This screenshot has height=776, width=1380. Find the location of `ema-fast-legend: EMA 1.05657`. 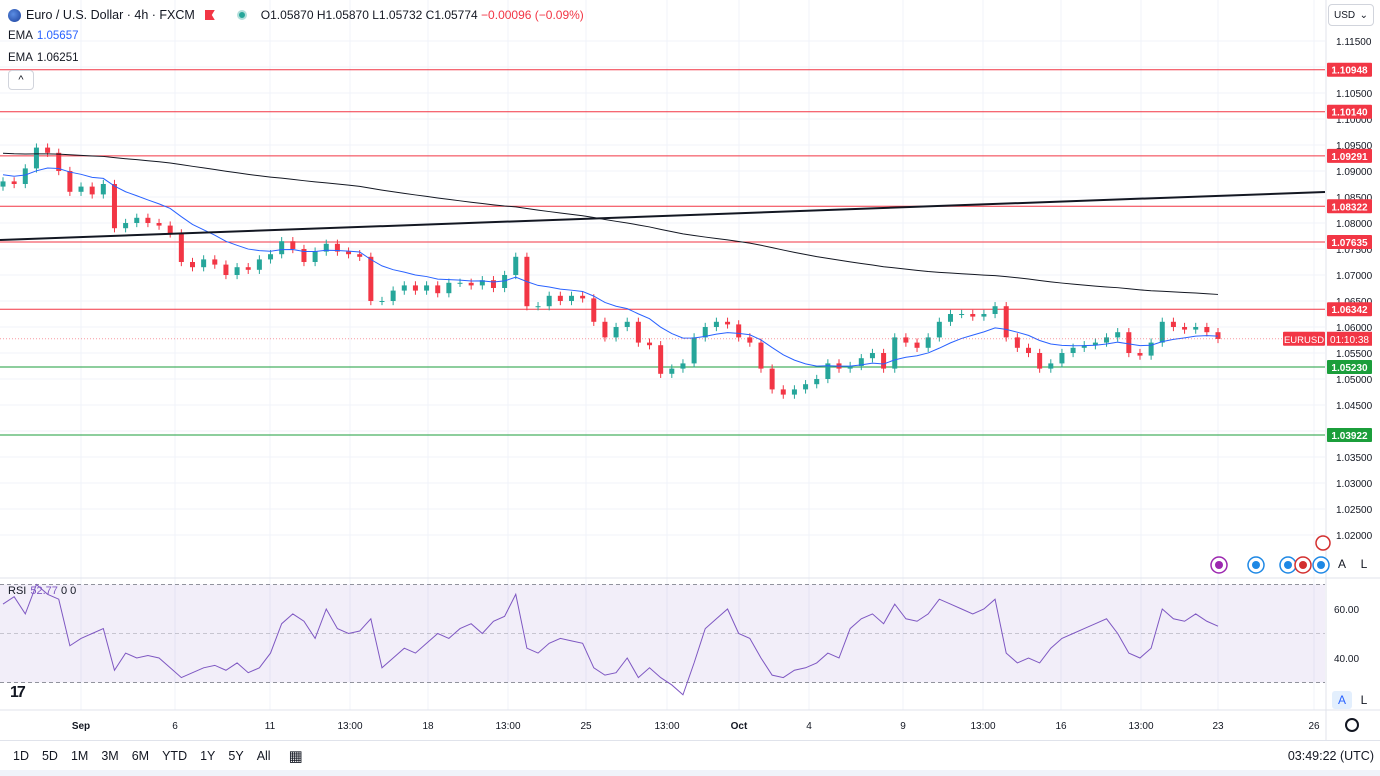

ema-fast-legend: EMA 1.05657 is located at coordinates (43, 36).